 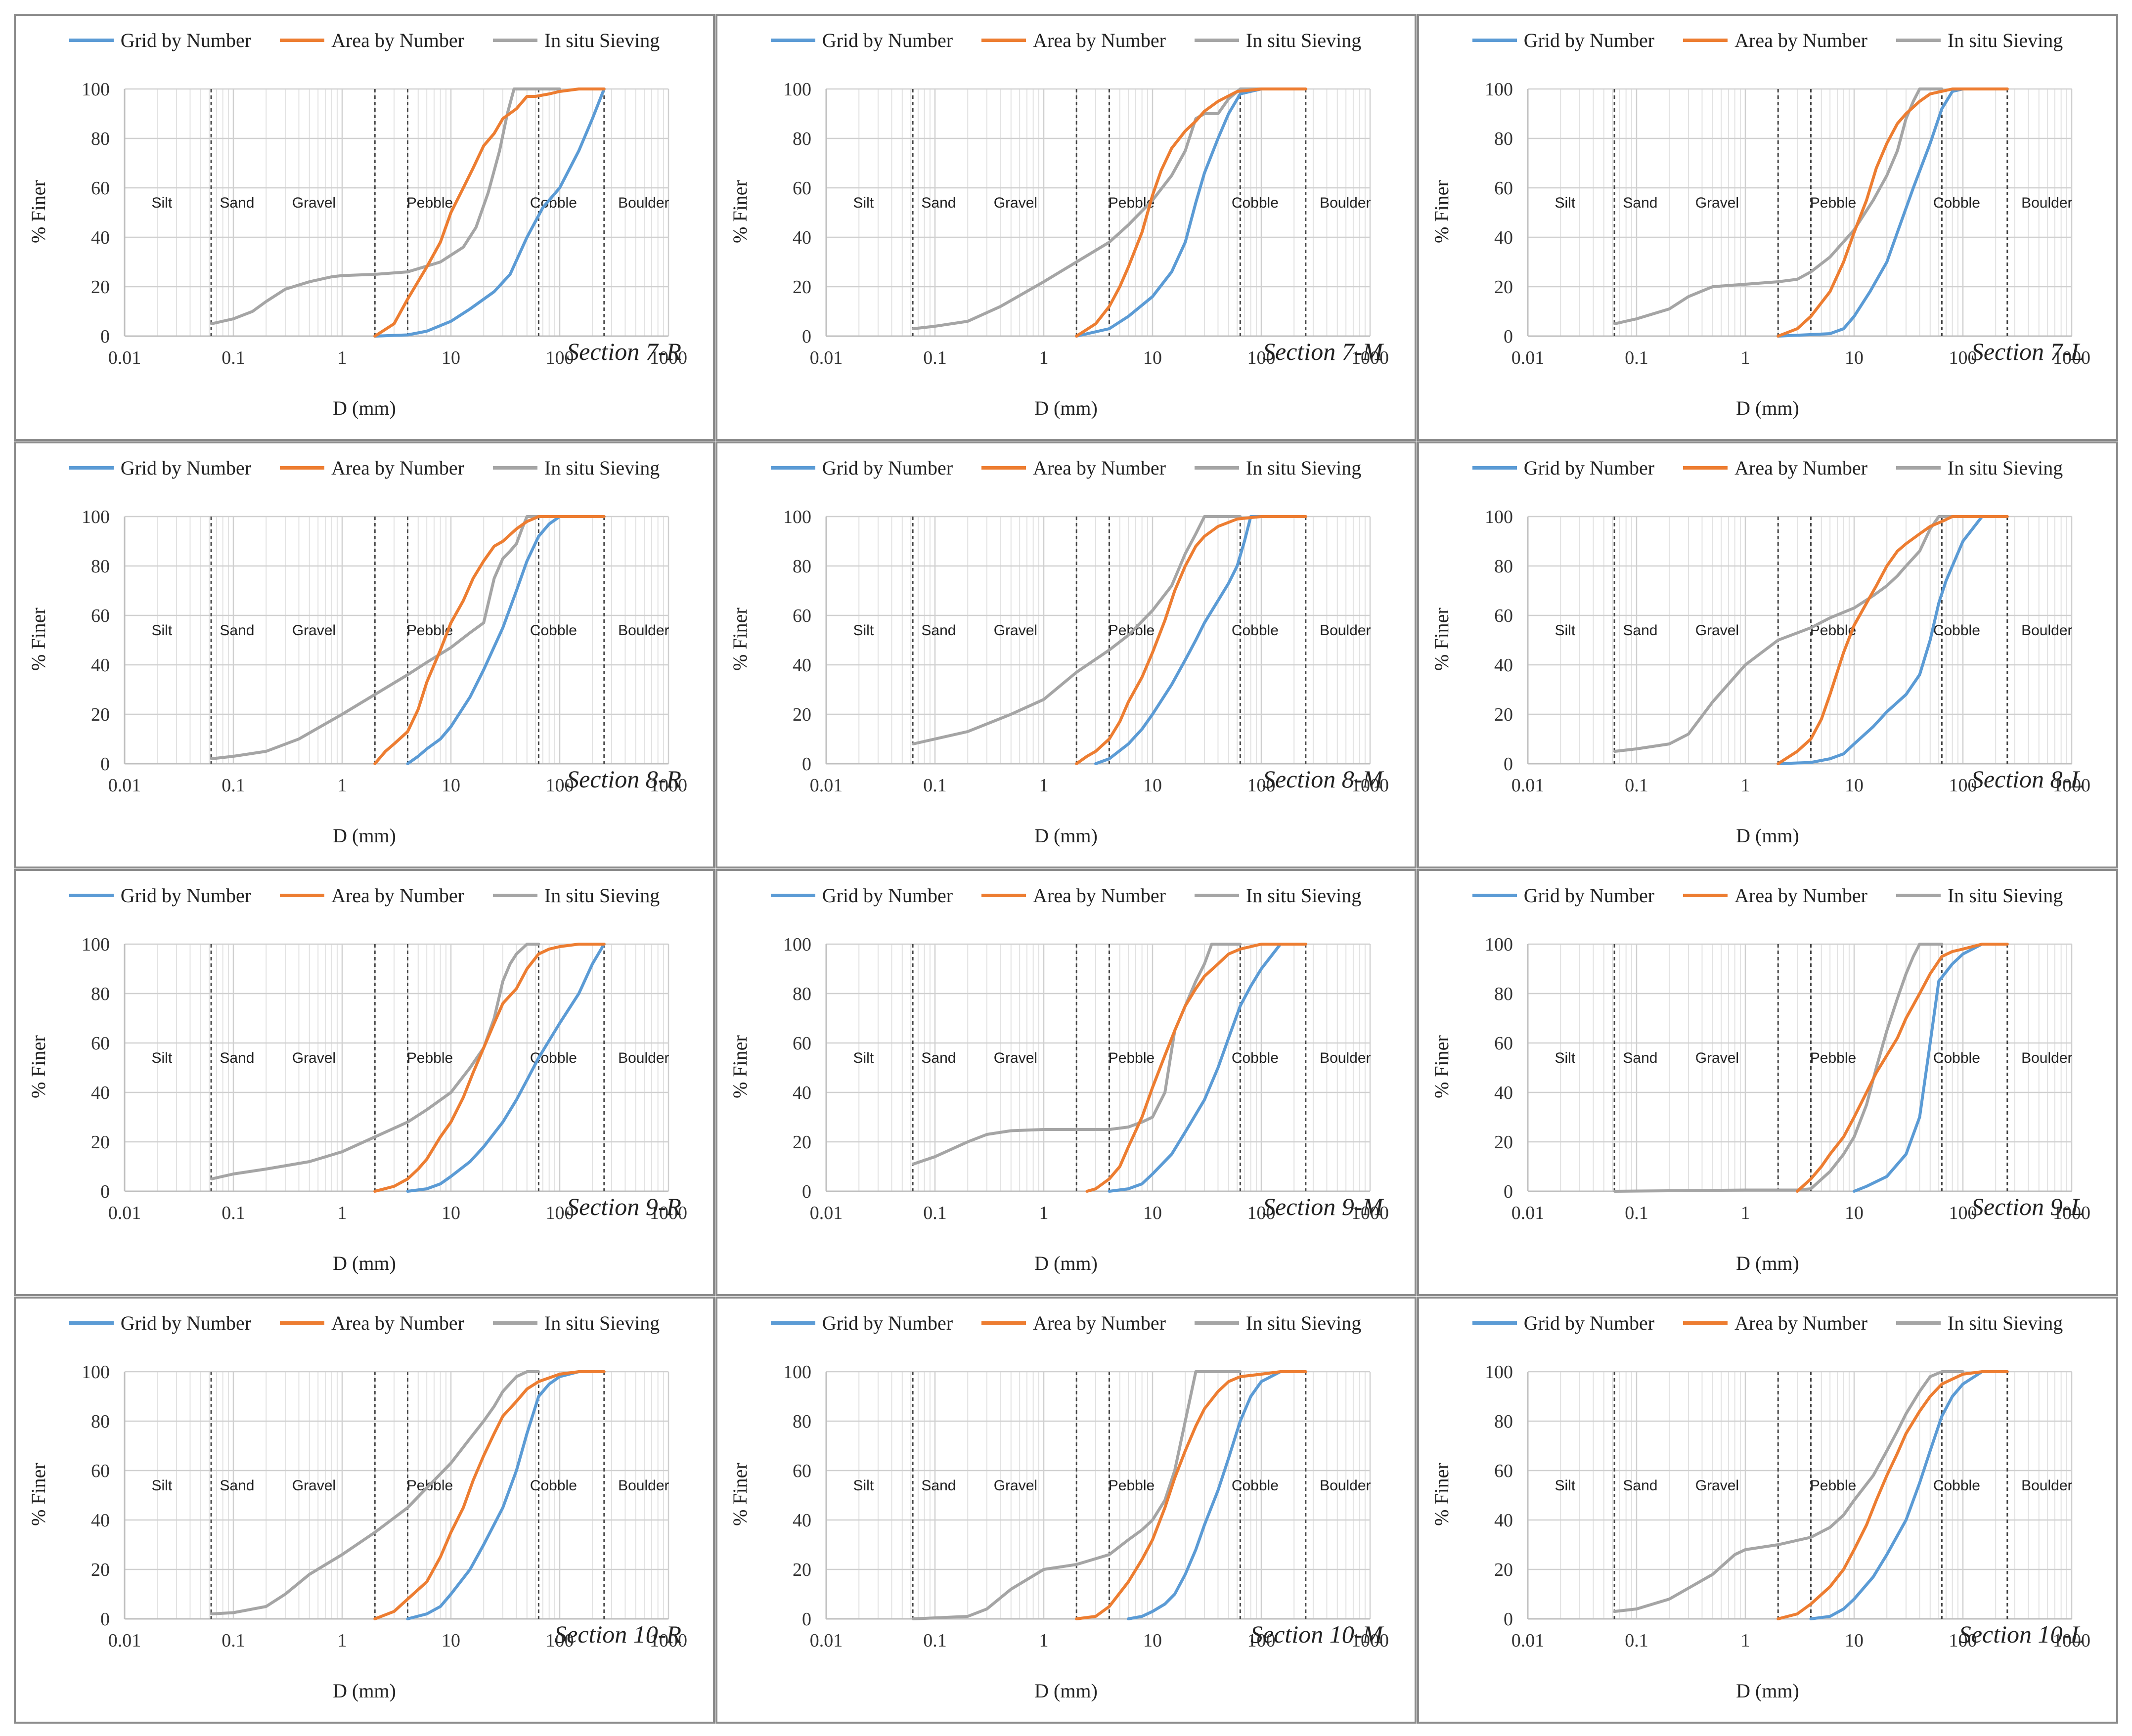 I want to click on section-label: Section 7-L, so click(x=2028, y=351).